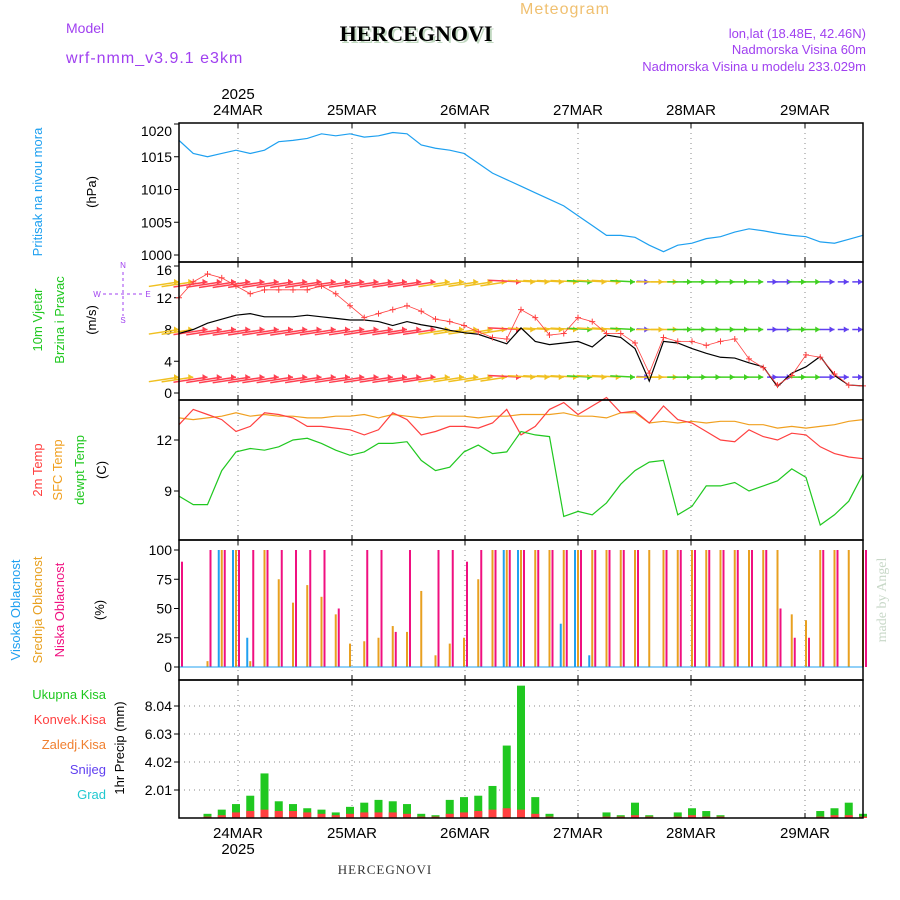 This screenshot has height=900, width=900. Describe the element at coordinates (805, 110) in the screenshot. I see `date-label-top: 29MAR` at that location.